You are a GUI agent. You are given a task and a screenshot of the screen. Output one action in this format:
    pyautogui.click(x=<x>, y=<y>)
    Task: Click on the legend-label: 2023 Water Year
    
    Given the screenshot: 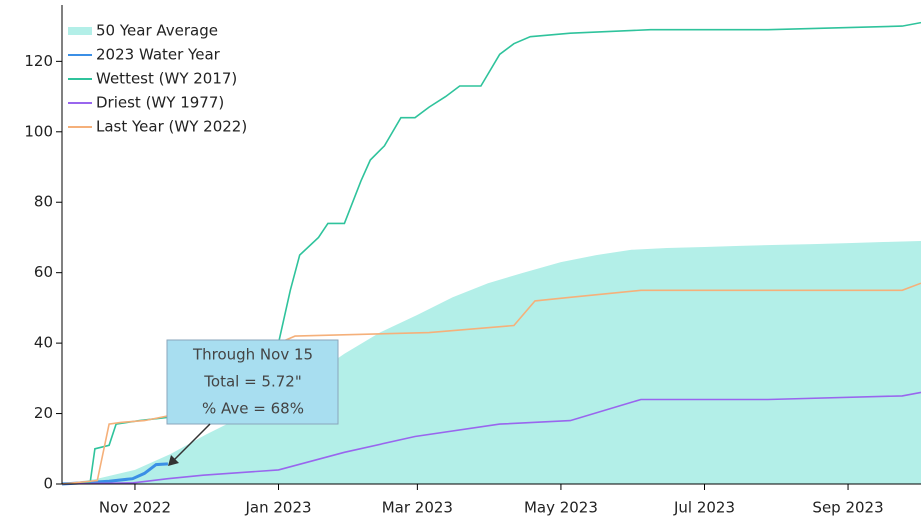 What is the action you would take?
    pyautogui.click(x=158, y=55)
    